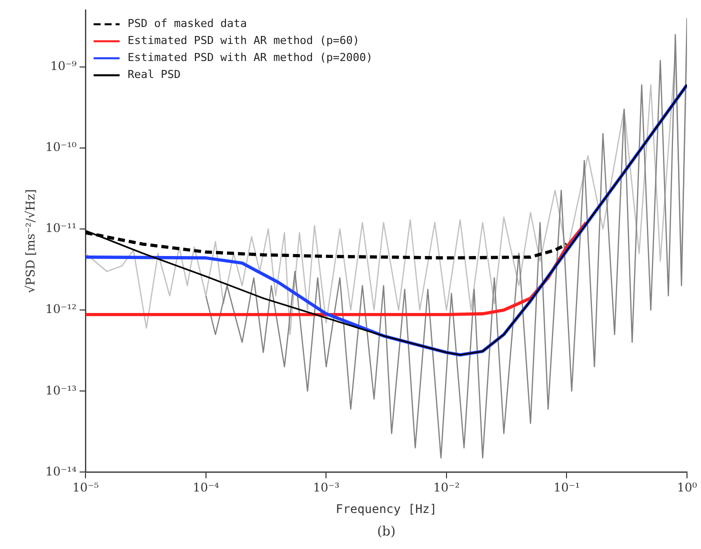 The width and height of the screenshot is (701, 549). What do you see at coordinates (567, 487) in the screenshot?
I see `x-tick-label: 10⁻¹` at bounding box center [567, 487].